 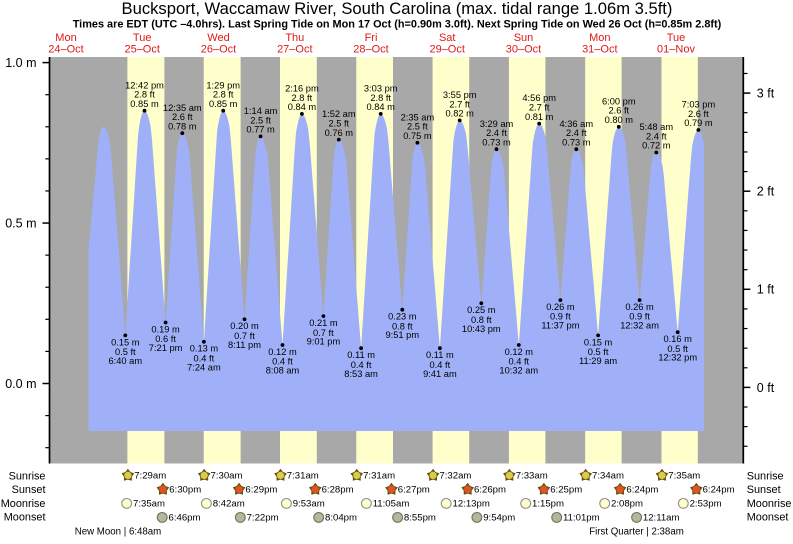 I want to click on svg-text: 0.23 m, so click(x=402, y=317).